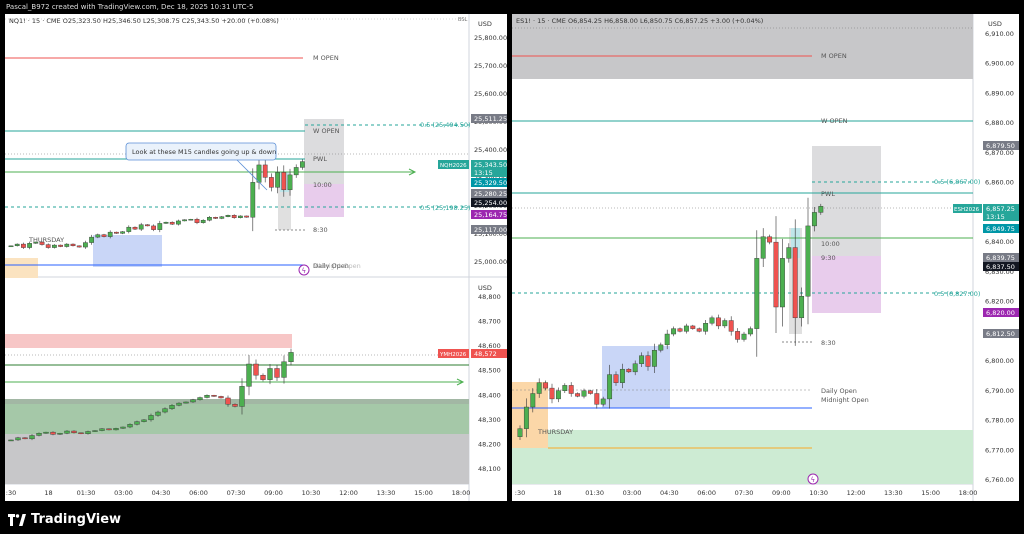 Image resolution: width=1024 pixels, height=534 pixels. Describe the element at coordinates (386, 493) in the screenshot. I see `nq-x-tick: 13:30` at that location.